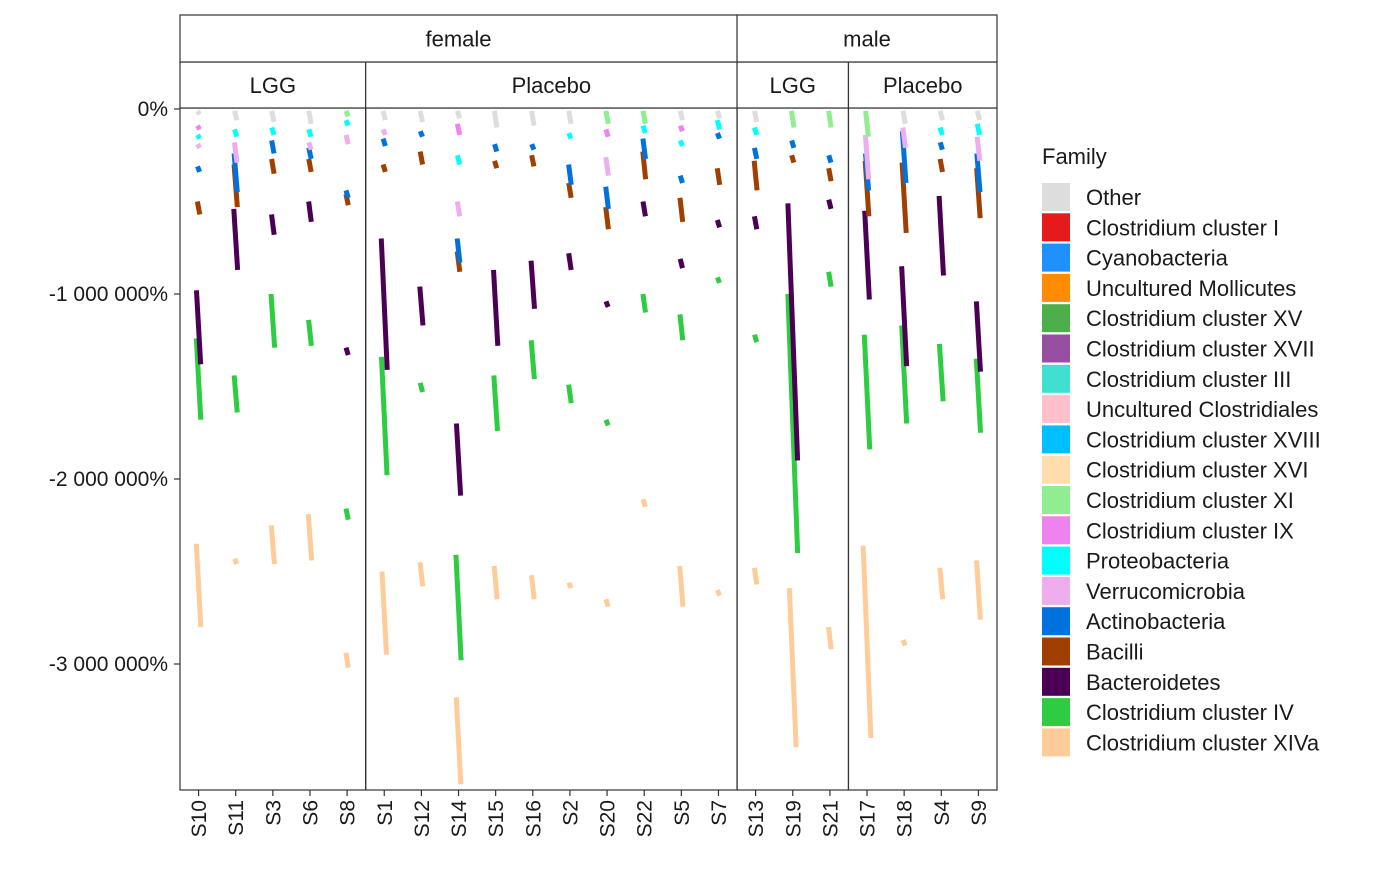 This screenshot has height=871, width=1400. Describe the element at coordinates (830, 119) in the screenshot. I see `segment-S21-clostridium-cluster-xi` at that location.